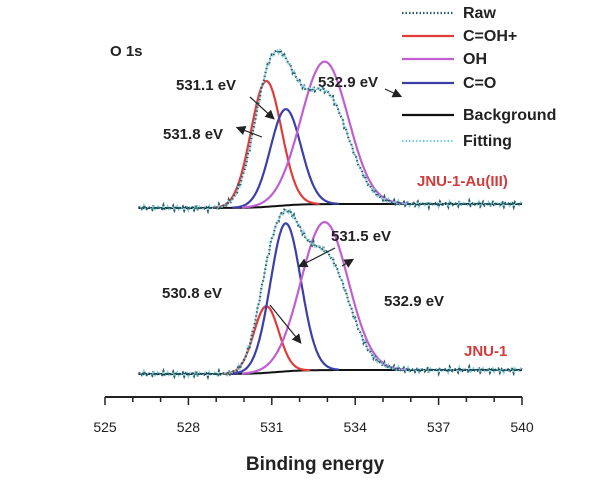 The image size is (591, 492). I want to click on annotation-bottom-3: 532.9 eV, so click(414, 301).